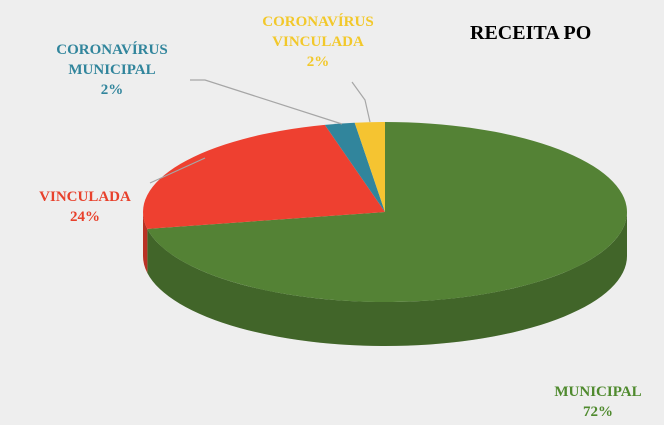 The width and height of the screenshot is (664, 425). Describe the element at coordinates (318, 32) in the screenshot. I see `category-label: CORONAVÍRUS VINCULADA` at that location.